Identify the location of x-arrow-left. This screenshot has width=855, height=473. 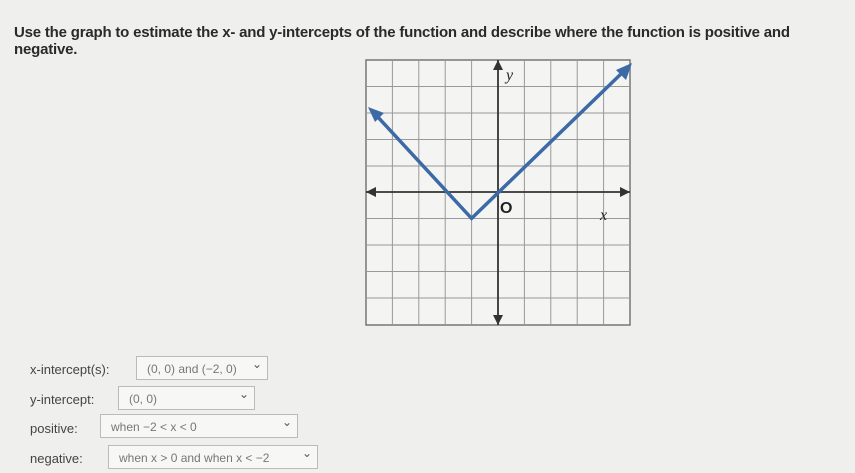
(371, 192).